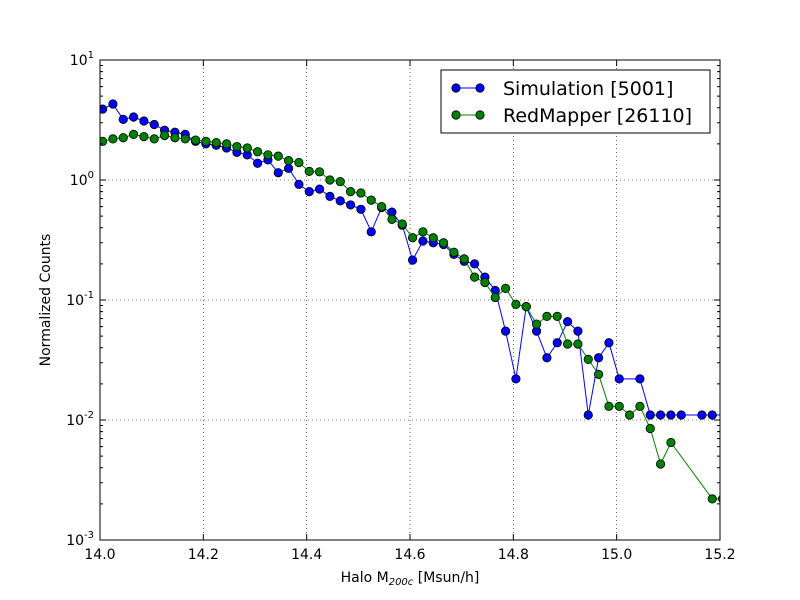 The height and width of the screenshot is (600, 800). What do you see at coordinates (306, 555) in the screenshot?
I see `x-tick-label: 14.4` at bounding box center [306, 555].